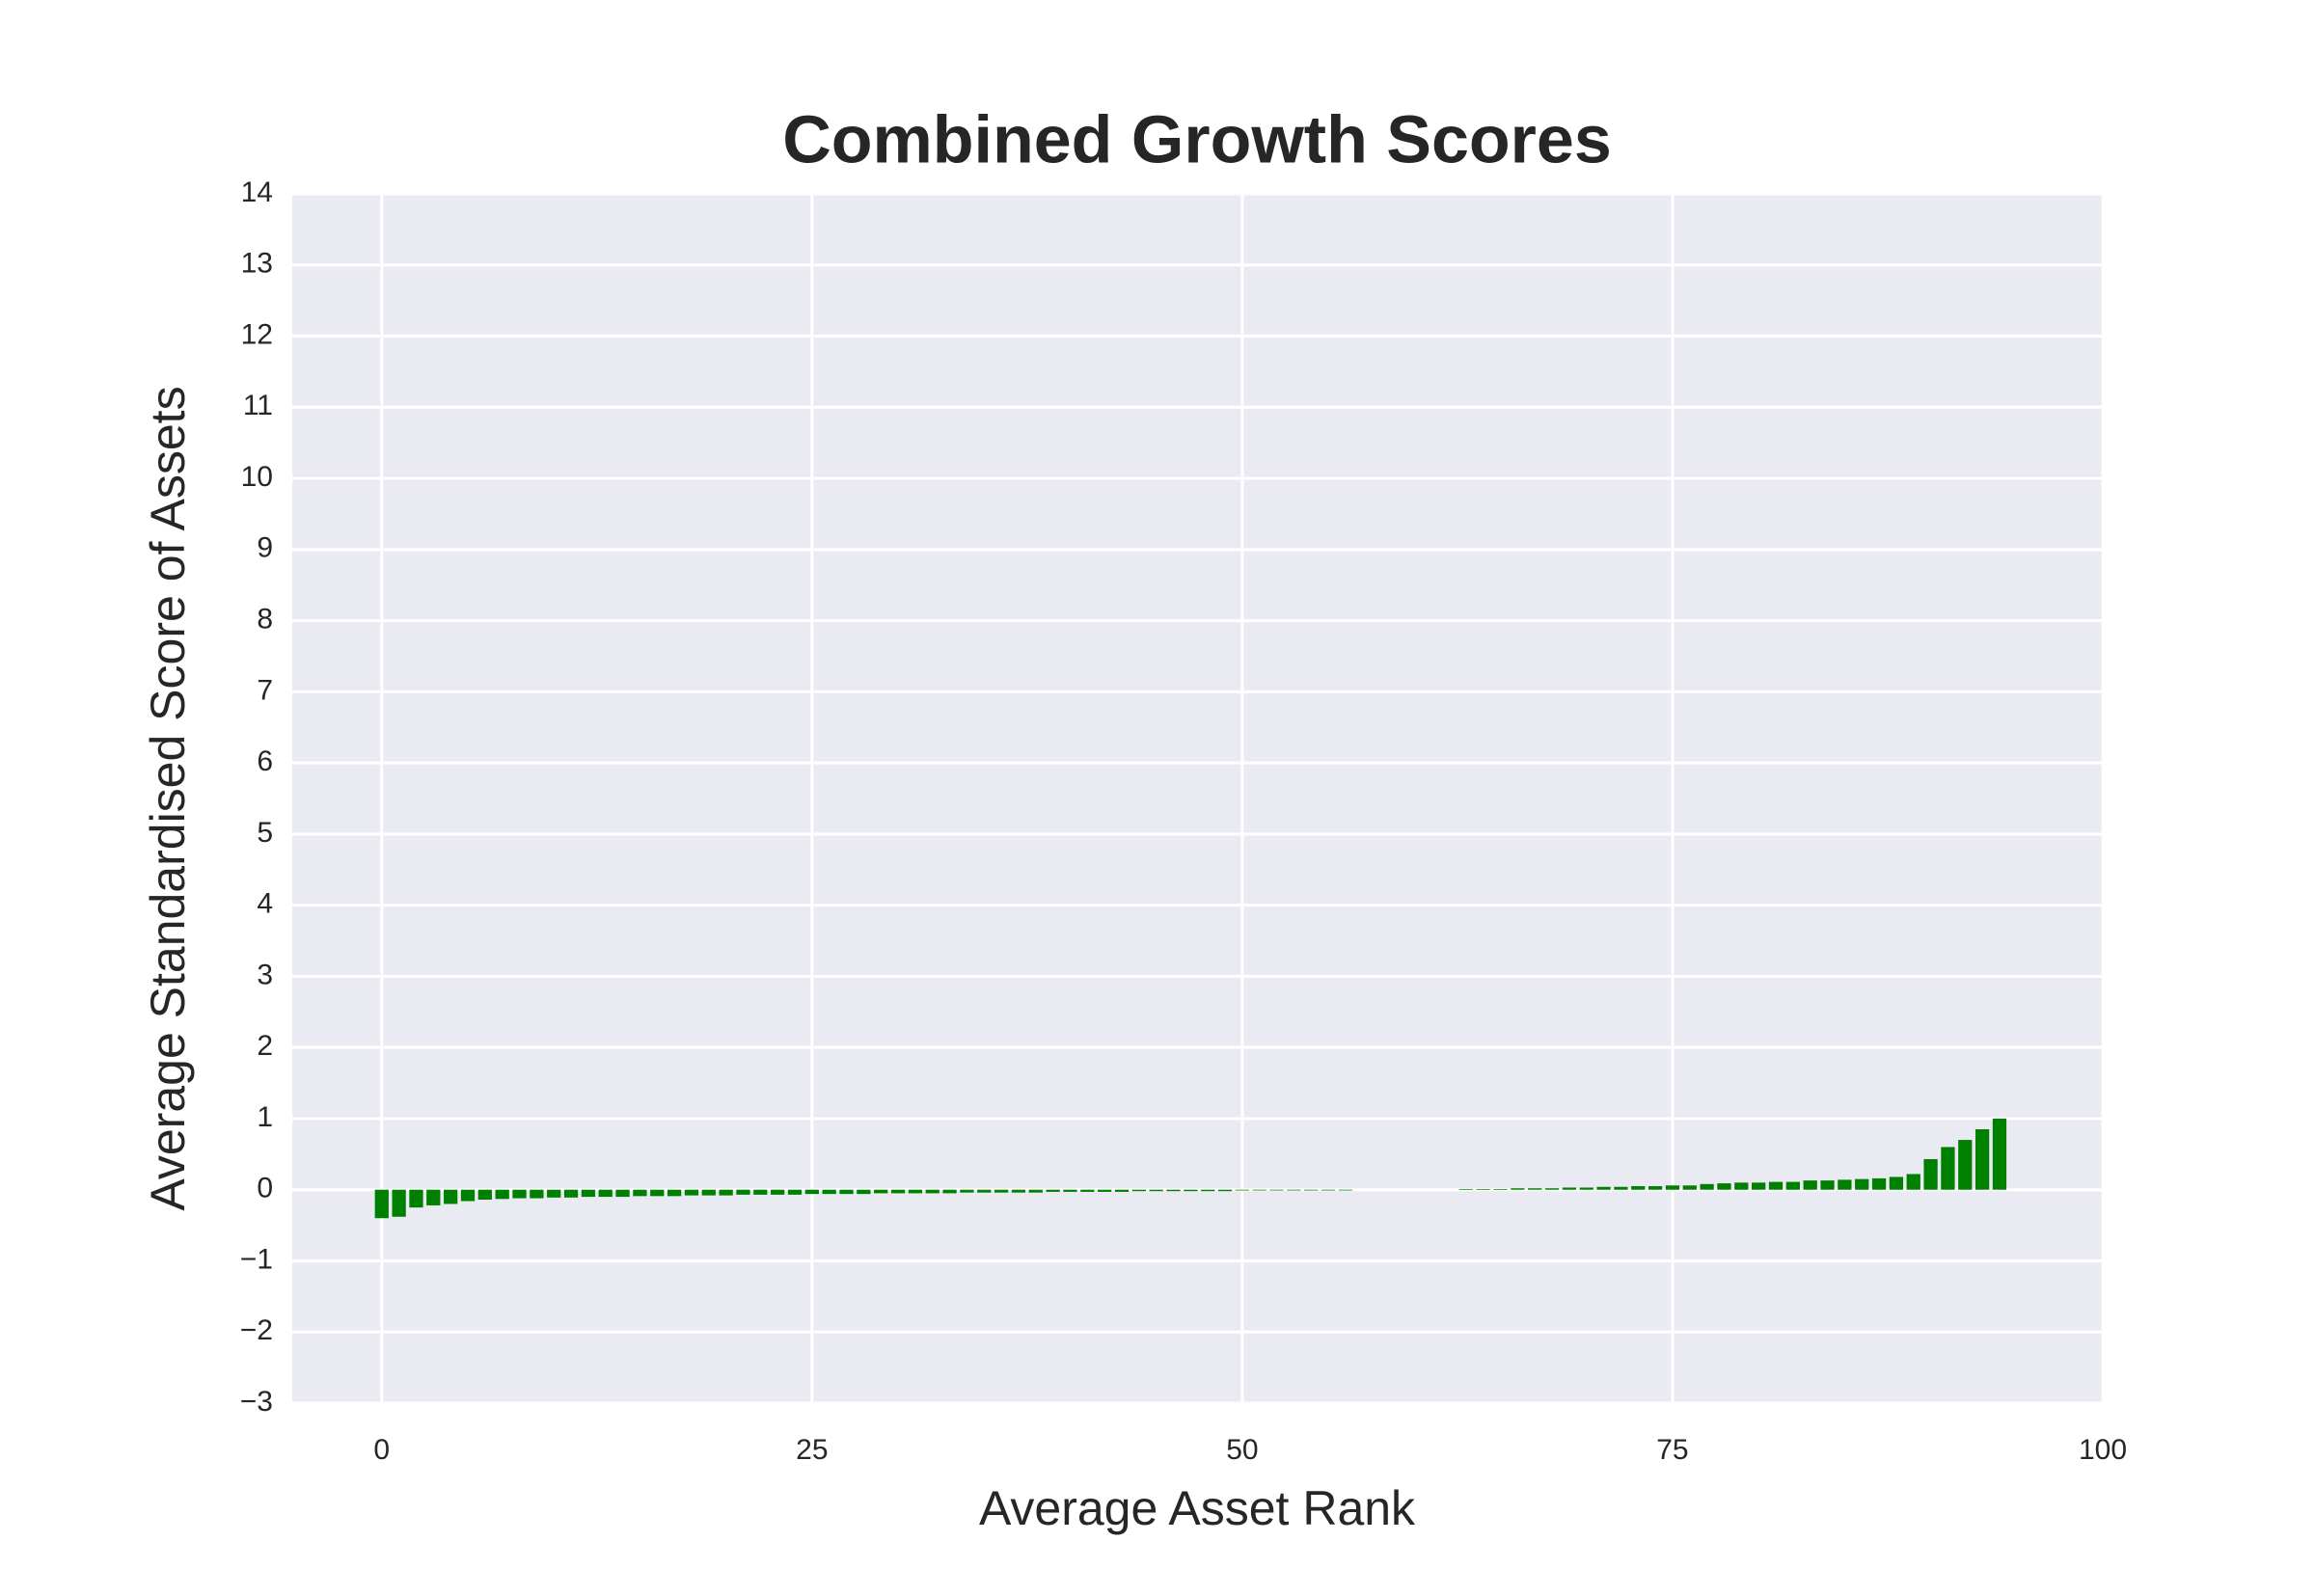  Describe the element at coordinates (257, 1402) in the screenshot. I see `y-tick-label: −3` at that location.